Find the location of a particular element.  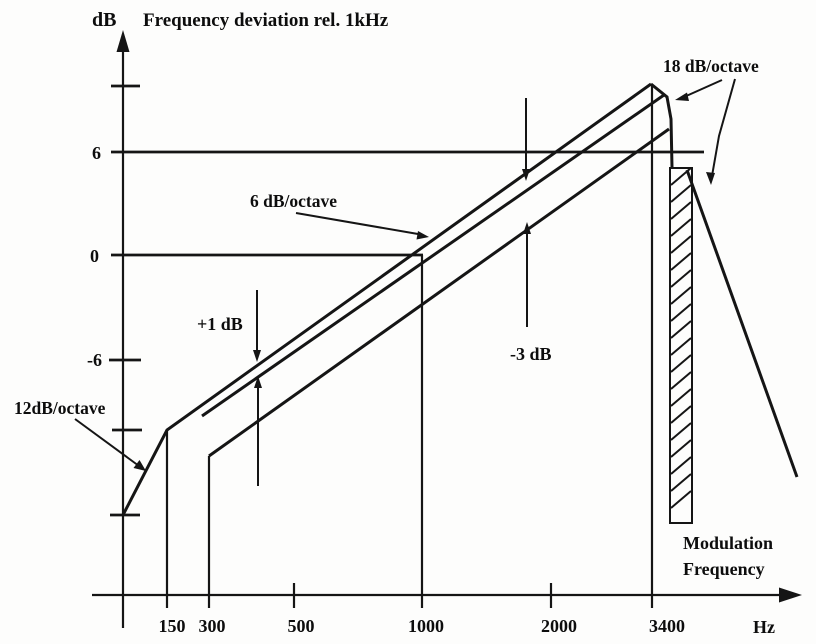

x-axis-arrow-icon is located at coordinates (790, 595).